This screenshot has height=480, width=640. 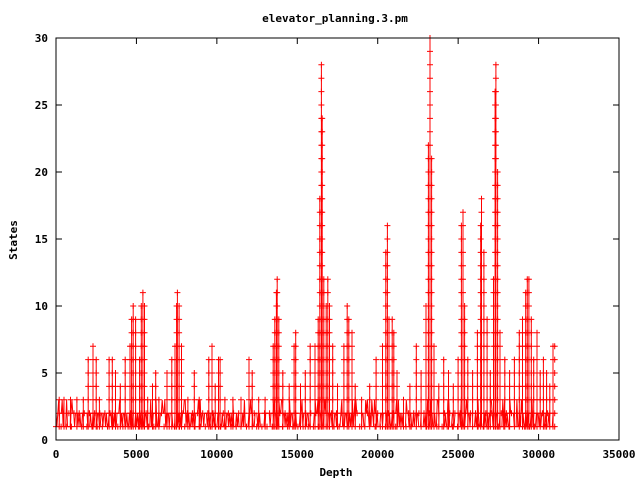 What do you see at coordinates (538, 454) in the screenshot?
I see `x-tick-label: 30000` at bounding box center [538, 454].